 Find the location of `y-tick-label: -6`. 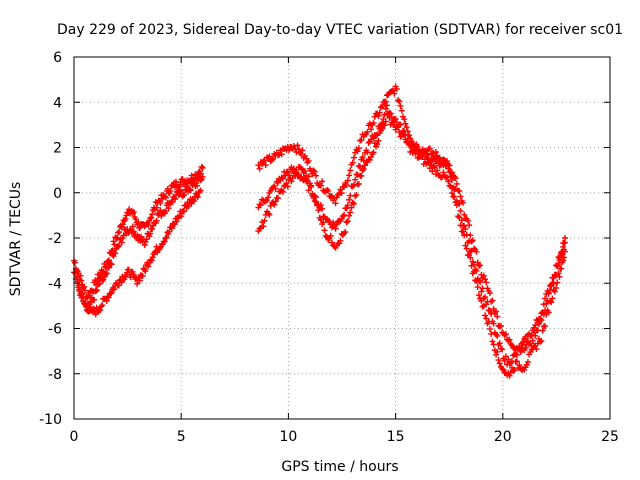

y-tick-label: -6 is located at coordinates (55, 330).